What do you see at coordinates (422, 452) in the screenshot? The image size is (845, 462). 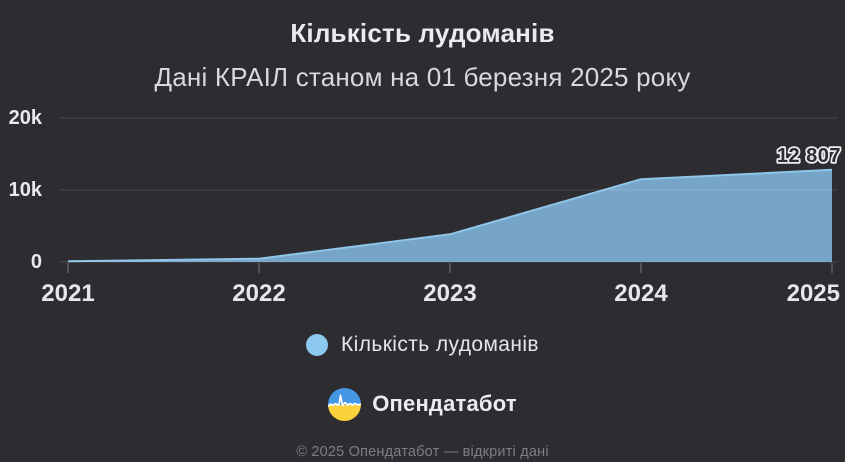 I see `footer-copyright: © 2025 Опендатабот — відкриті дані` at bounding box center [422, 452].